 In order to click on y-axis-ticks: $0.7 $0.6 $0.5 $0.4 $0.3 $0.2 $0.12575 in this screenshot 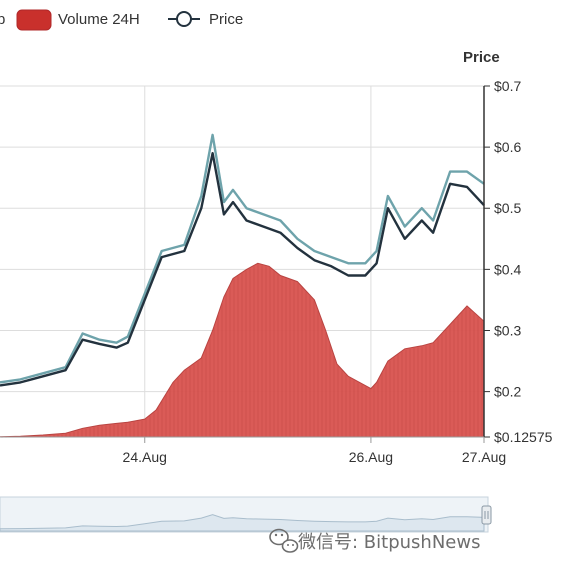, I will do `click(518, 261)`.